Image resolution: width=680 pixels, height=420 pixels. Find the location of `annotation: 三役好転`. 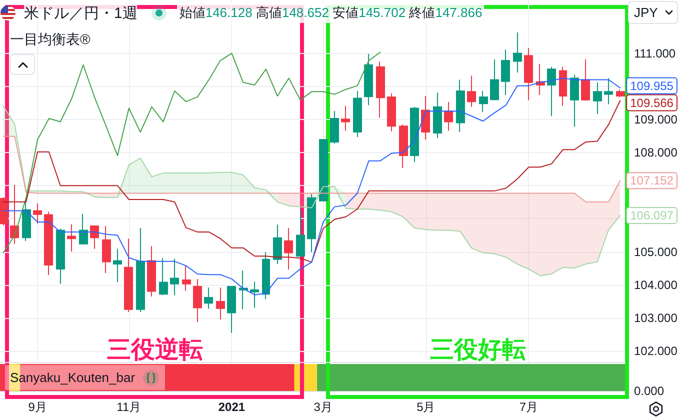

annotation: 三役好転 is located at coordinates (478, 350).